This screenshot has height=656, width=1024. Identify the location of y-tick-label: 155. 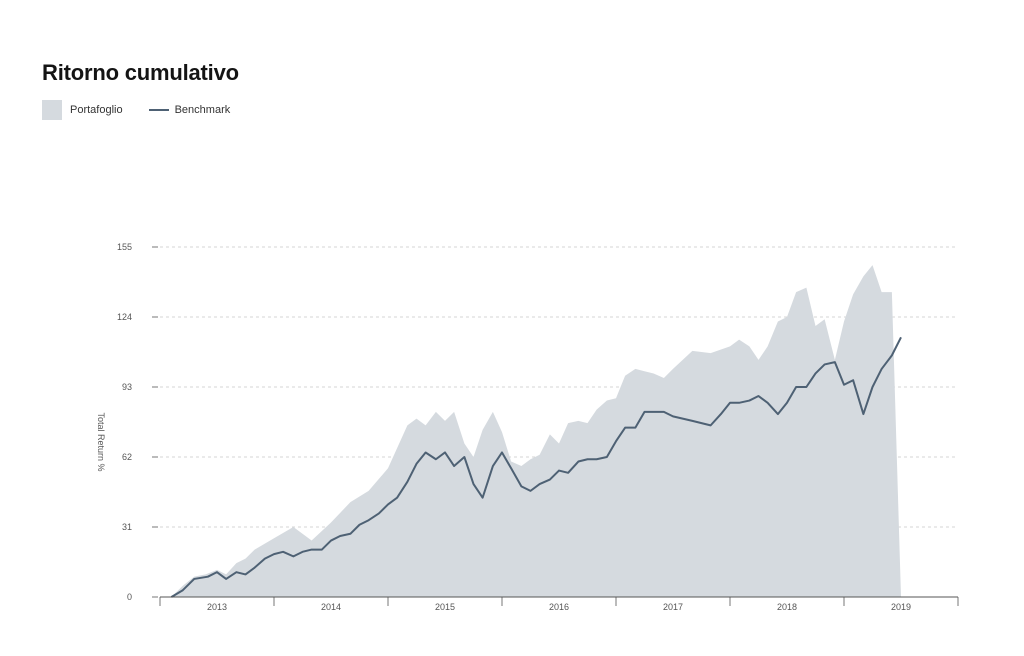
(124, 247).